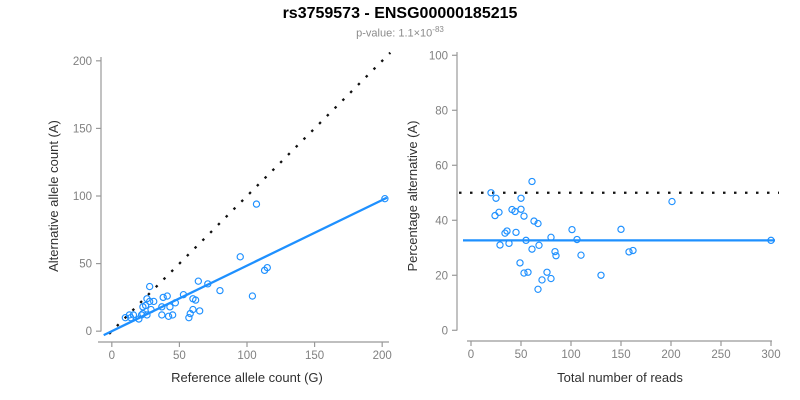  I want to click on right-panel-y-axis-title: Percentage alternative (A), so click(412, 195).